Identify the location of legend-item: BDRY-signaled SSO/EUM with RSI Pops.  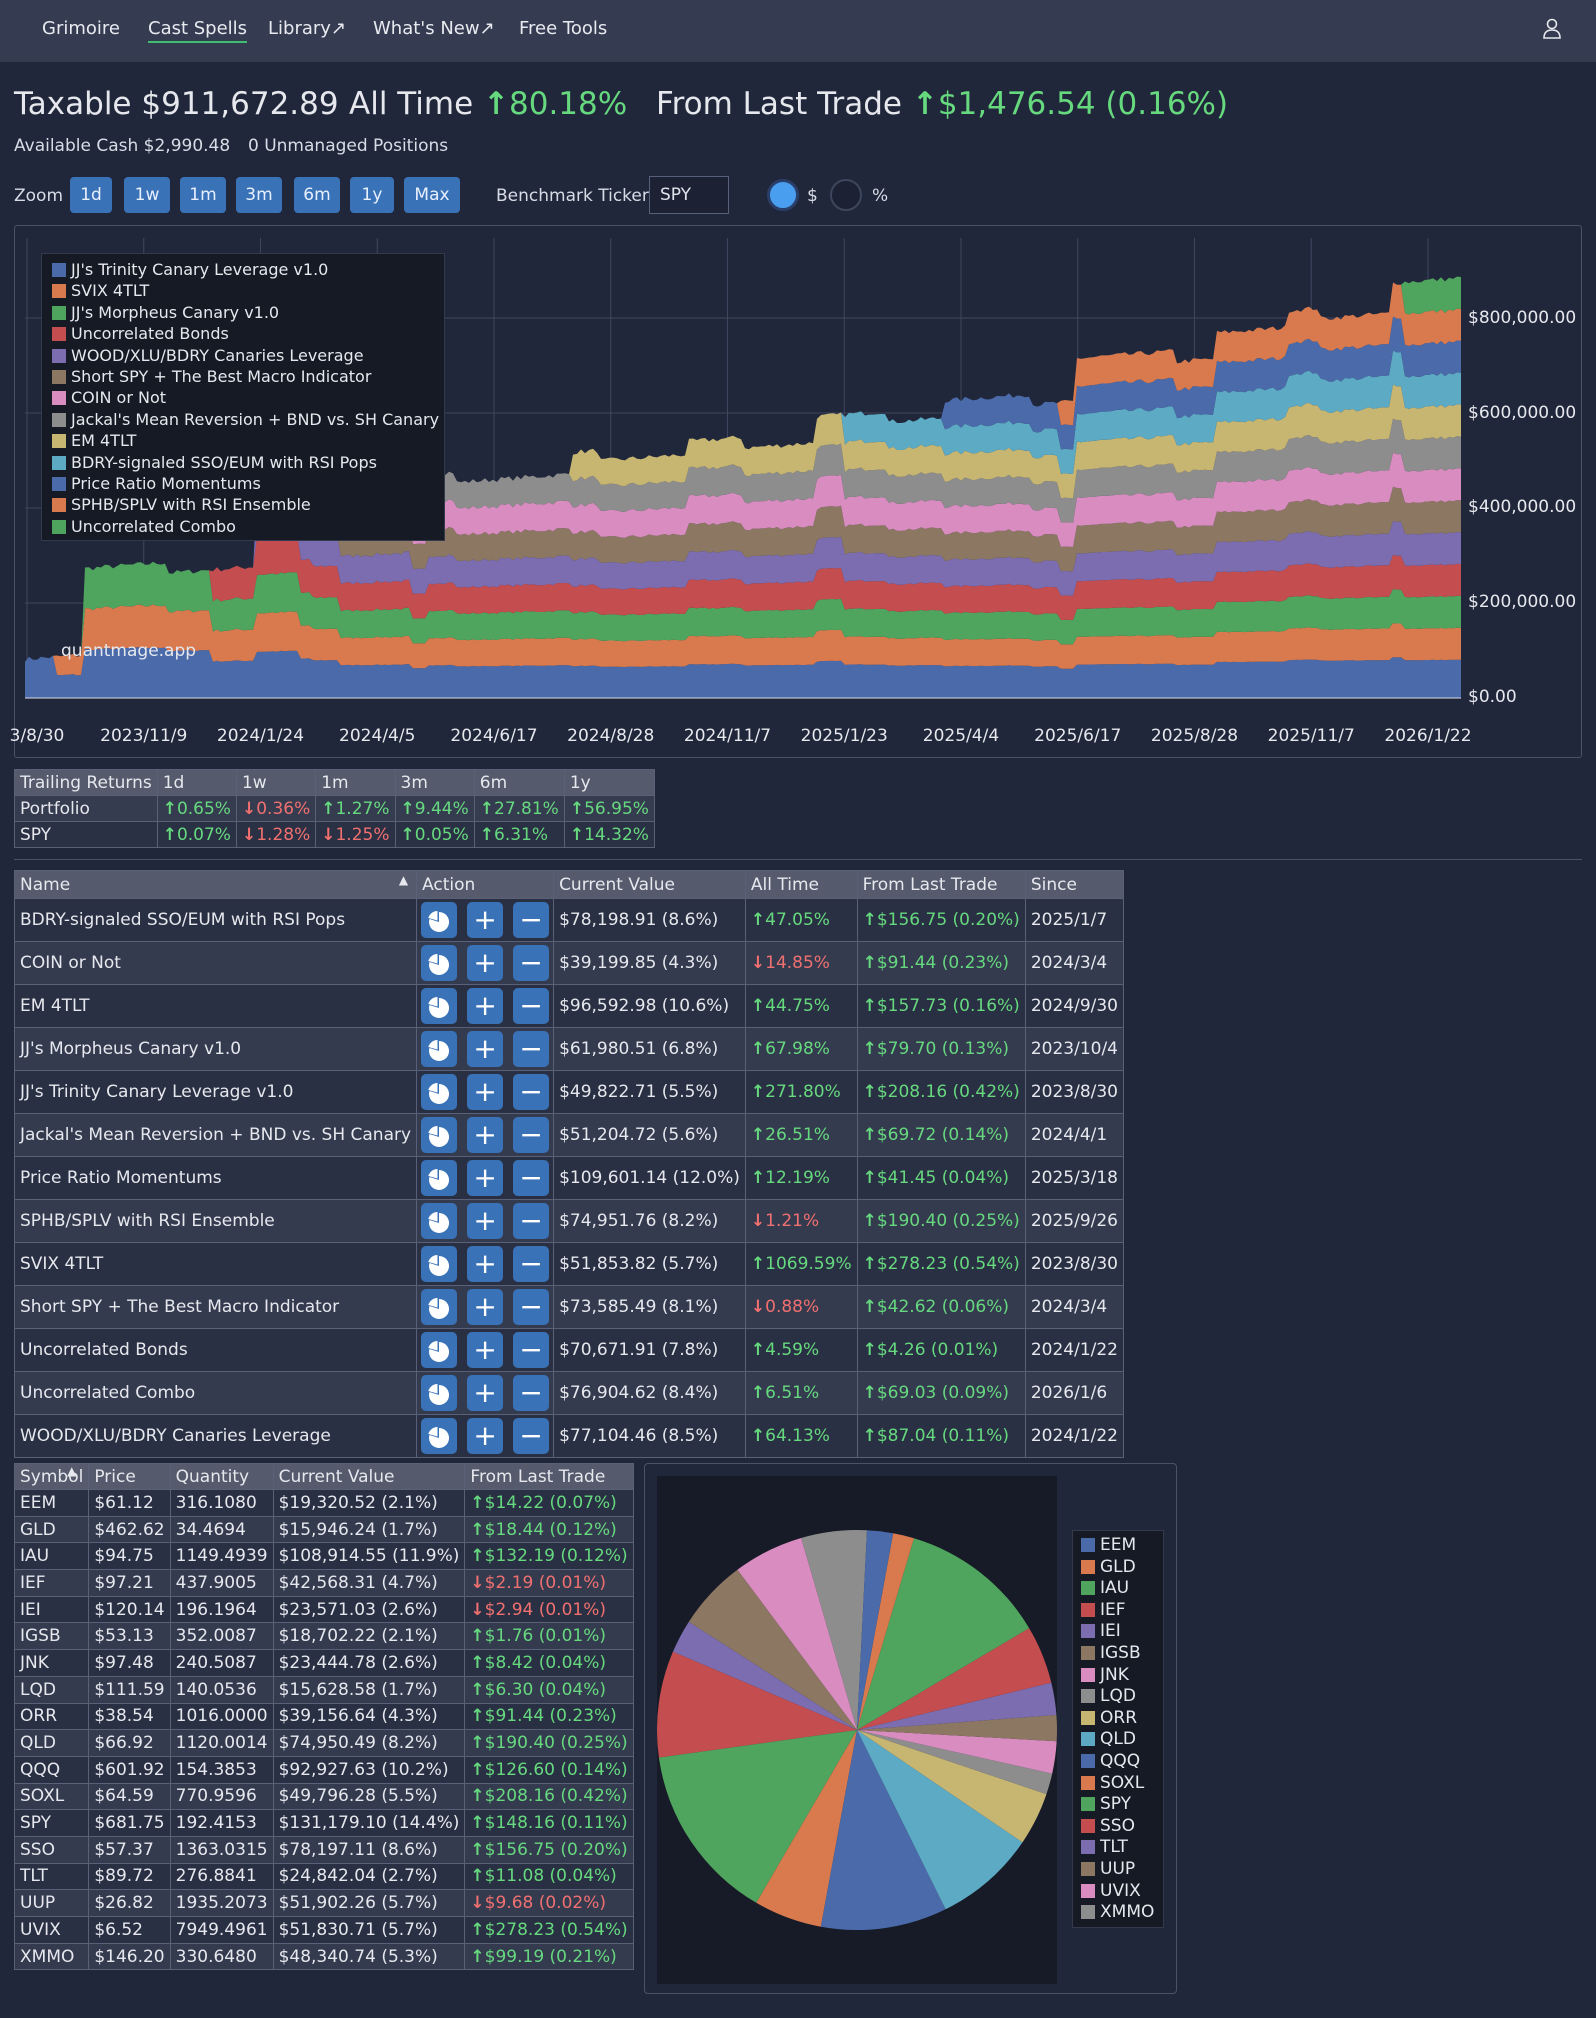
(214, 462).